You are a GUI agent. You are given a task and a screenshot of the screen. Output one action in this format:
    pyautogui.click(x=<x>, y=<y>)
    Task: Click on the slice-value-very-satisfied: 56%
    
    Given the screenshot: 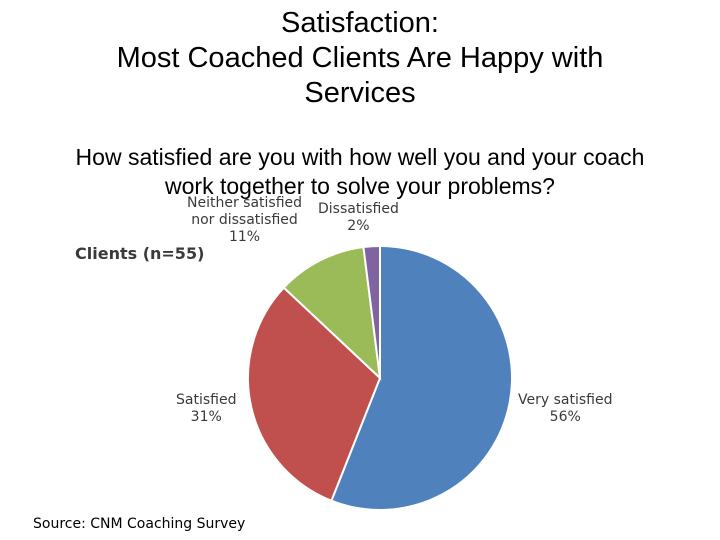 What is the action you would take?
    pyautogui.click(x=565, y=417)
    